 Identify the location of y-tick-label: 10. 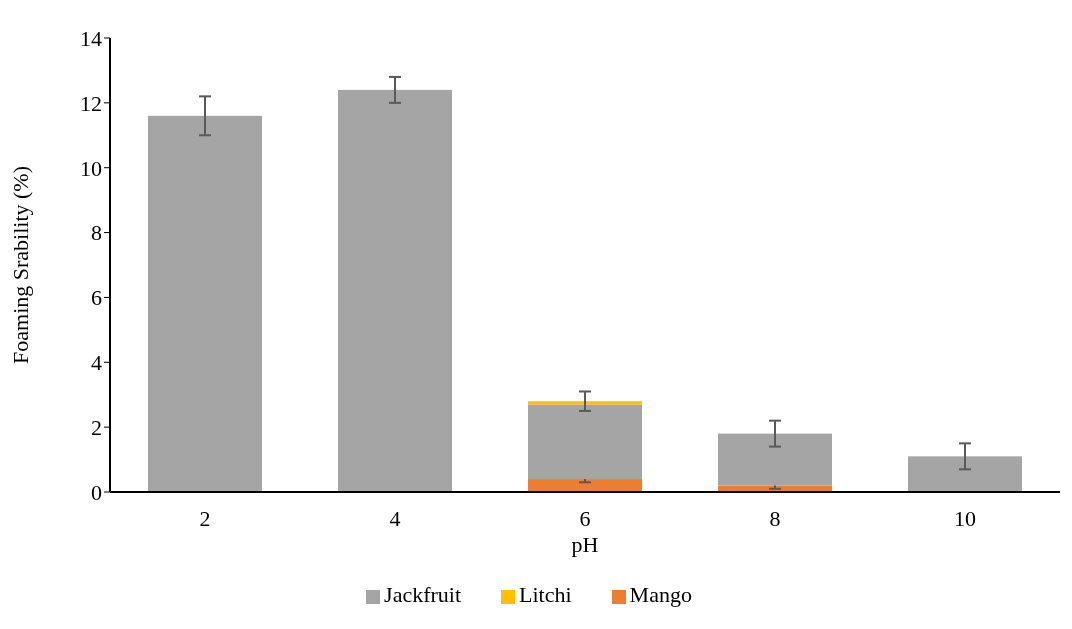
(91, 168).